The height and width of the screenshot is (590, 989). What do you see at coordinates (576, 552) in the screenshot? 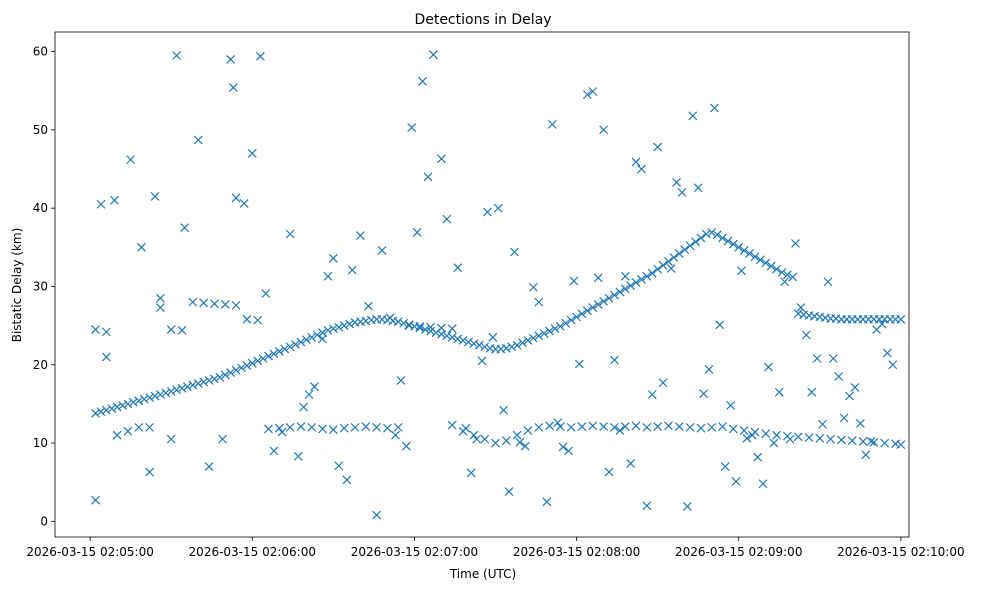
I see `x-tick-label: 2026-03-15 02:08:00` at bounding box center [576, 552].